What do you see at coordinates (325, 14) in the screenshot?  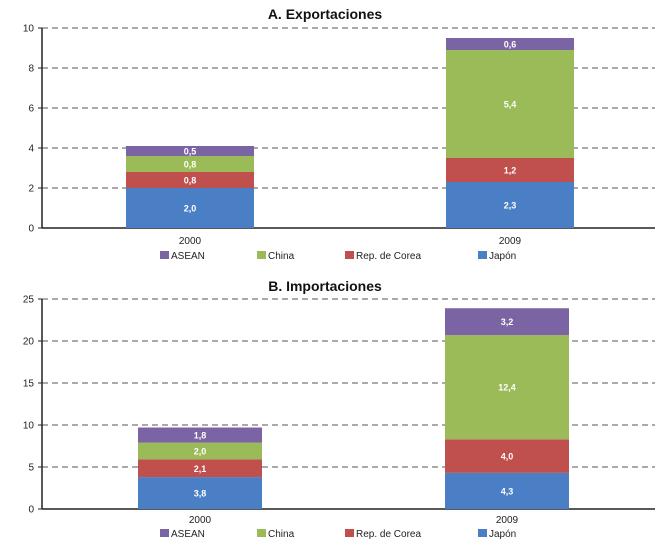 I see `chart-title: A. Exportaciones` at bounding box center [325, 14].